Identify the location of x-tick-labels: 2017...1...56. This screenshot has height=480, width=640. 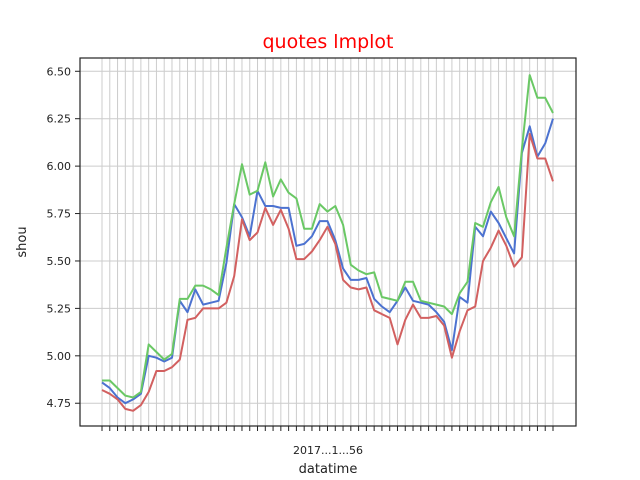
(328, 450).